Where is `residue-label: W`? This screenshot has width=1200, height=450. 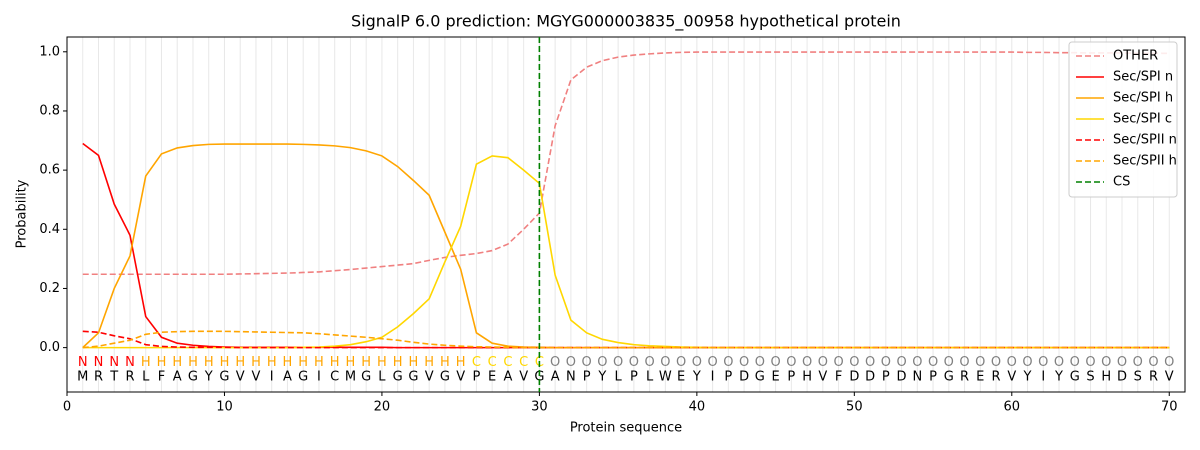
residue-label: W is located at coordinates (665, 377).